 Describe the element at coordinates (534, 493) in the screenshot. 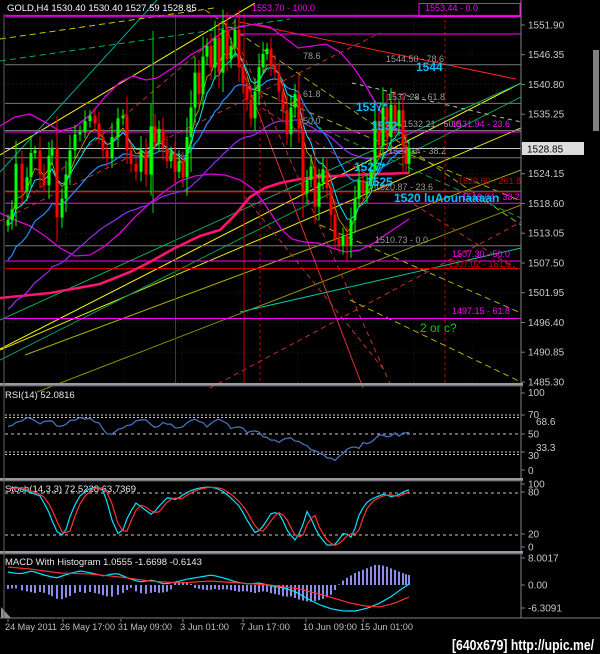

I see `svg-text: 80` at that location.